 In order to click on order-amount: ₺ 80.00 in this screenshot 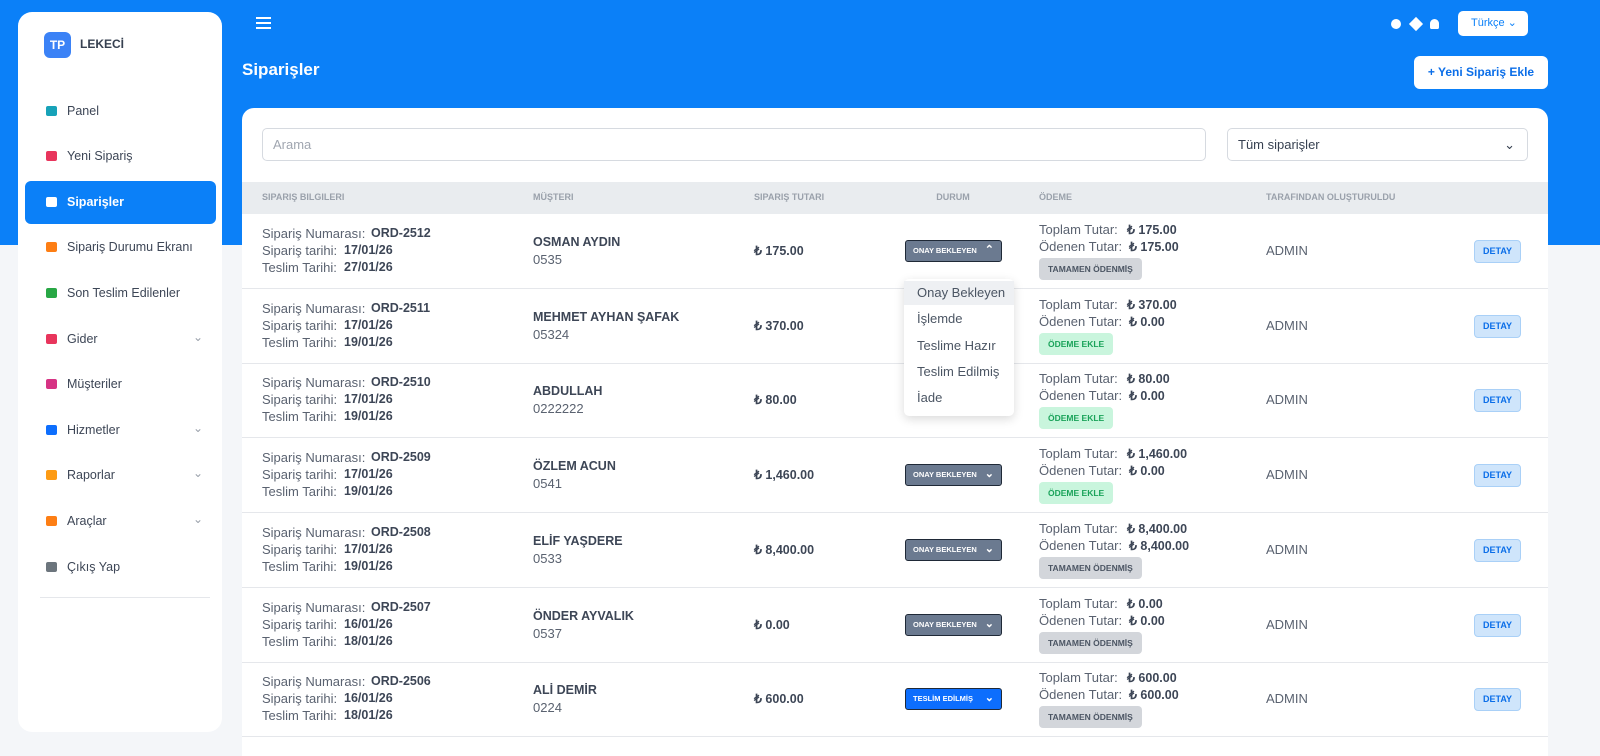, I will do `click(775, 400)`.